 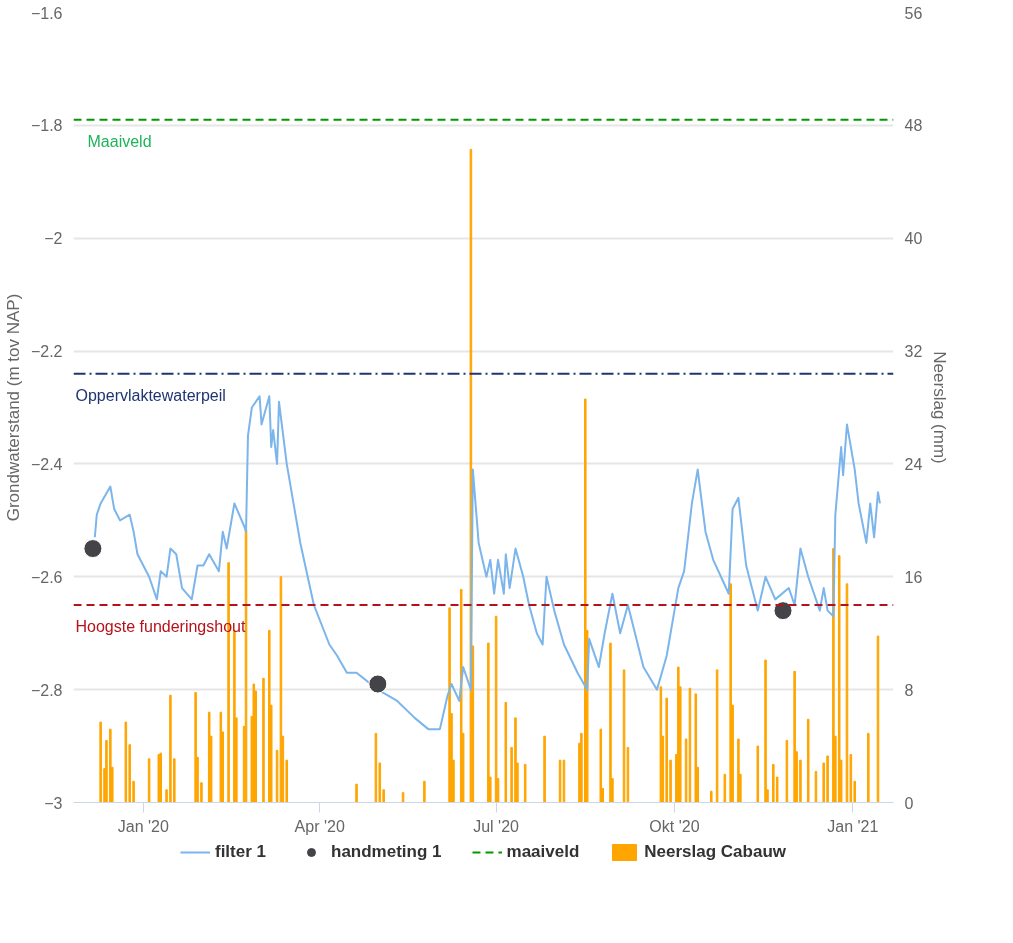 I want to click on x-tick-label: Apr '20, so click(x=319, y=826).